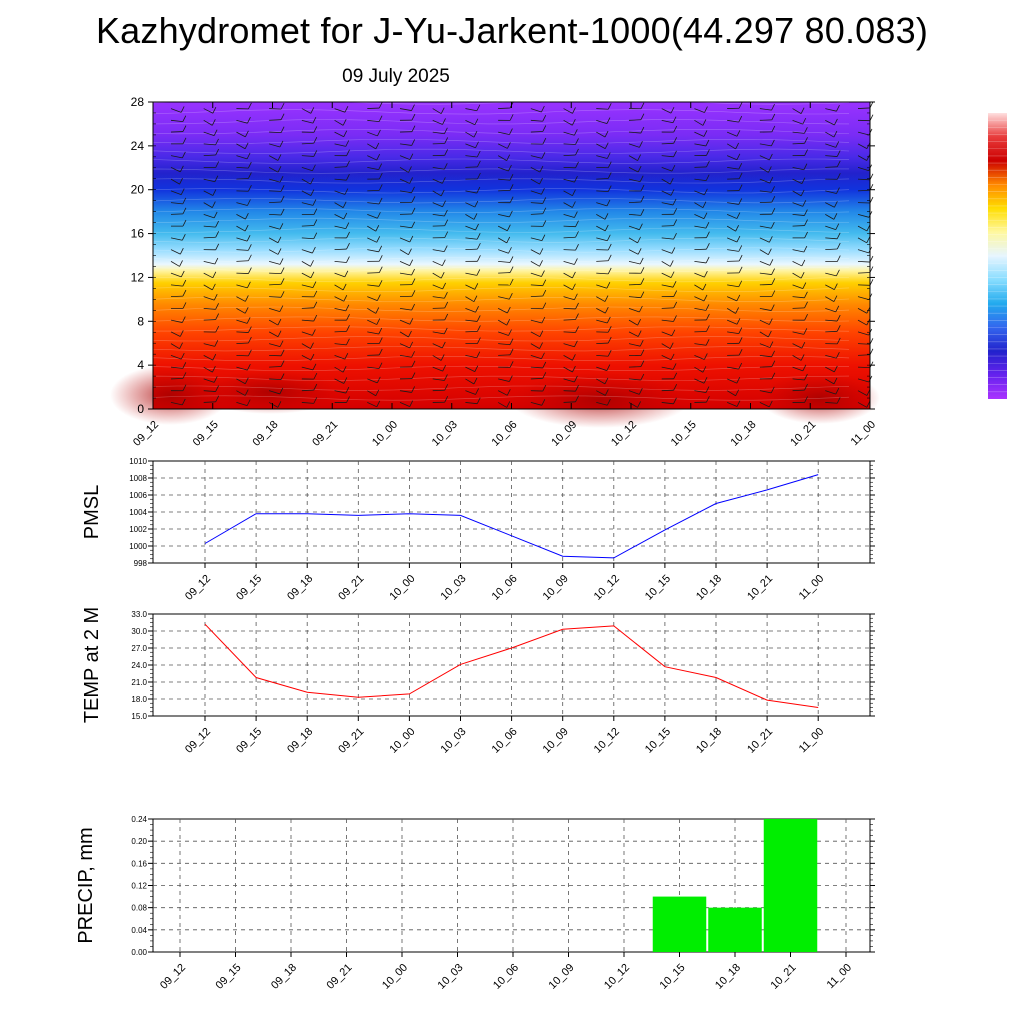 This screenshot has width=1024, height=1024. Describe the element at coordinates (198, 741) in the screenshot. I see `x-tick-label: 09_12` at that location.